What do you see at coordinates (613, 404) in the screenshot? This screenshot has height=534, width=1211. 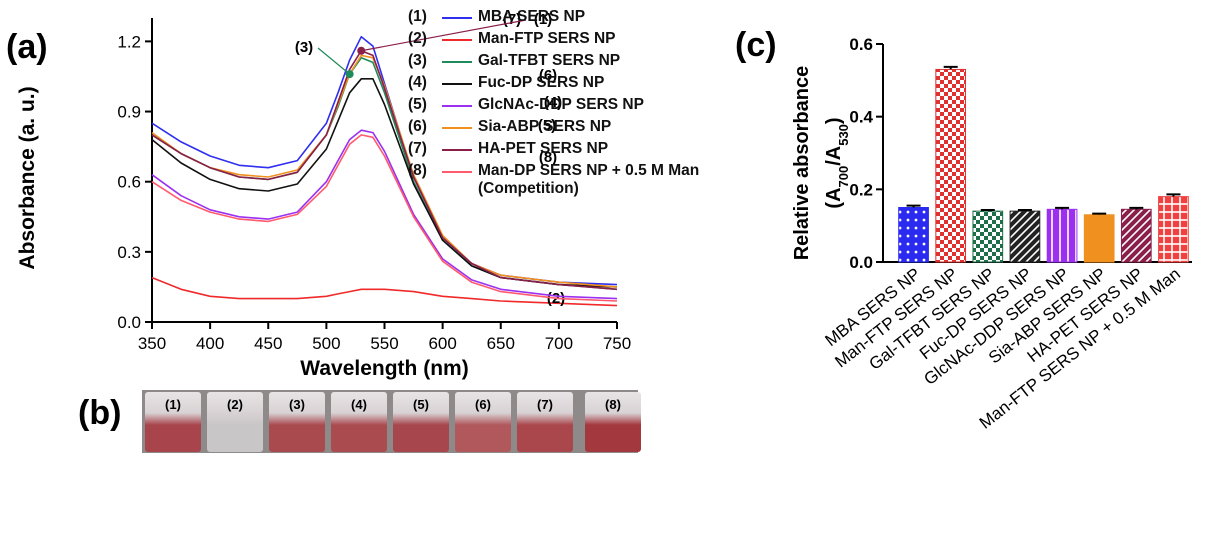 I see `vial-label: (8)` at bounding box center [613, 404].